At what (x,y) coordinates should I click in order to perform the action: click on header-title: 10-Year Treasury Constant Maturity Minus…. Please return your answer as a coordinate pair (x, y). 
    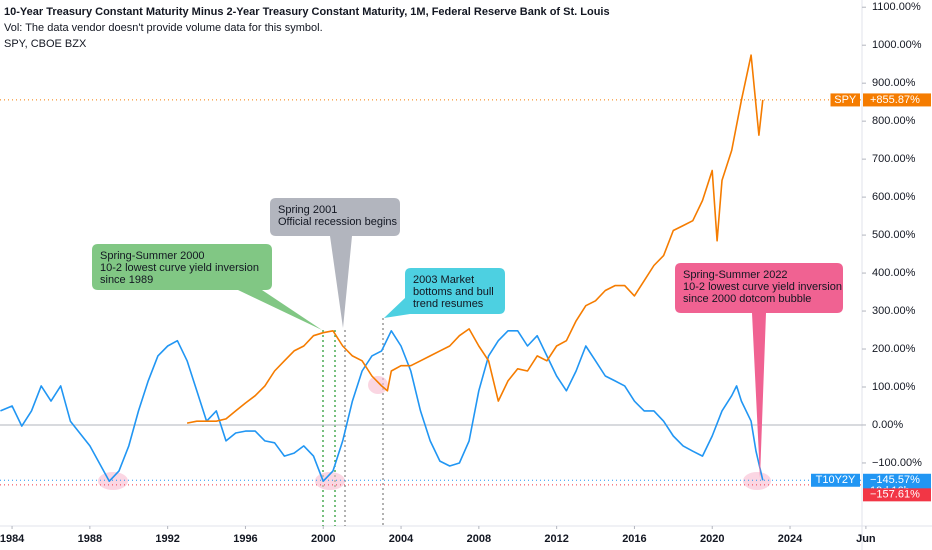
    Looking at the image, I should click on (307, 12).